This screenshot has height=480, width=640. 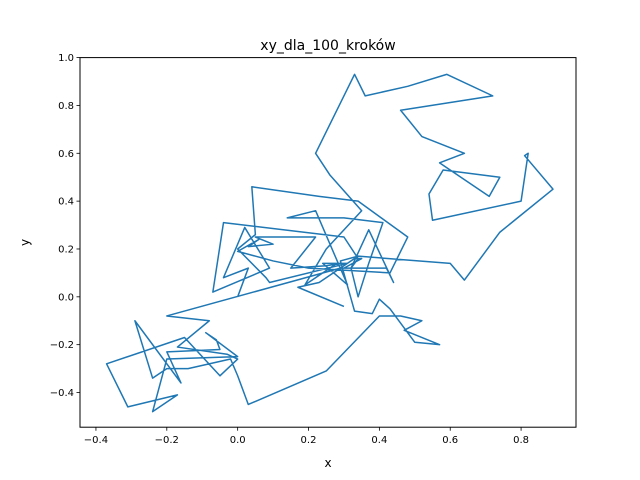 What do you see at coordinates (62, 393) in the screenshot?
I see `y-tick-label: −0.4` at bounding box center [62, 393].